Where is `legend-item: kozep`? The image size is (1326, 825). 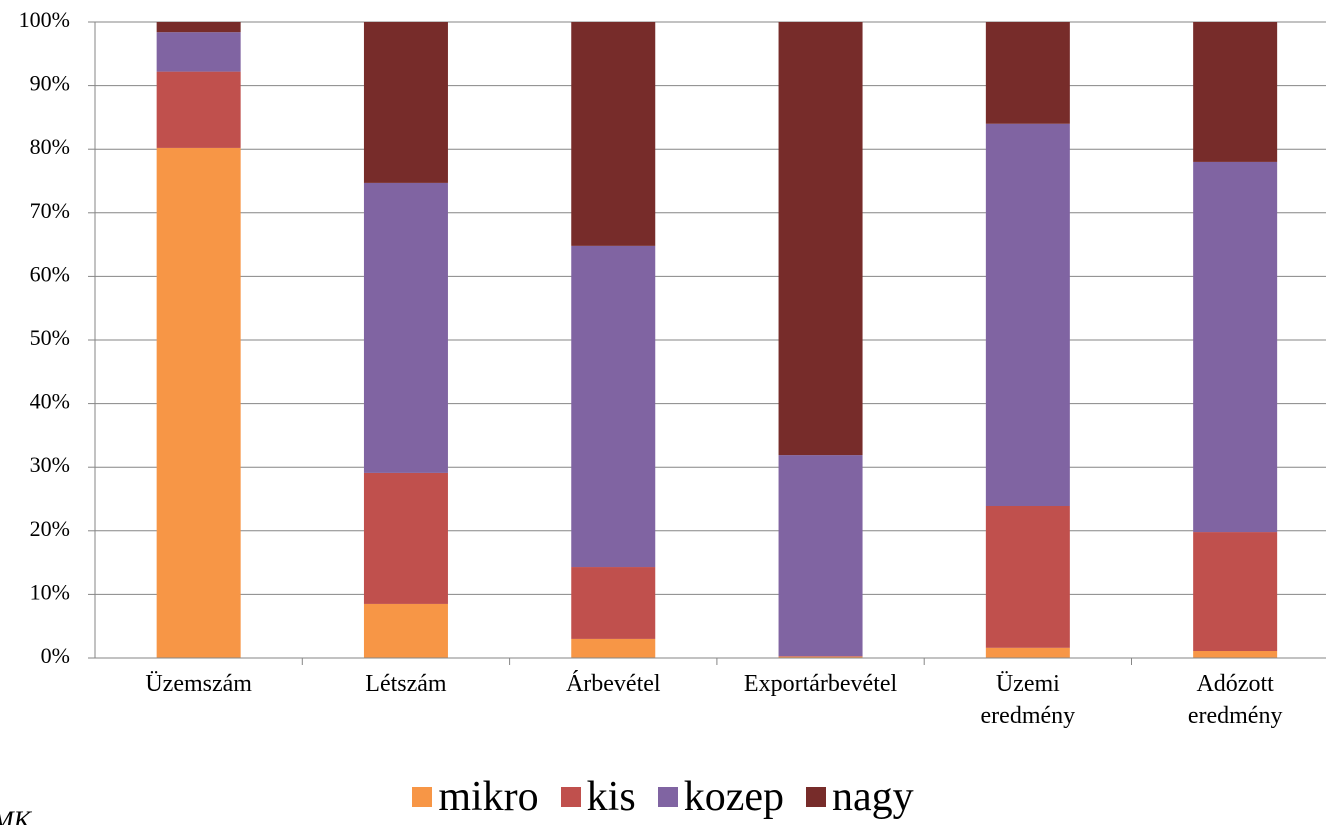 legend-item: kozep is located at coordinates (720, 797).